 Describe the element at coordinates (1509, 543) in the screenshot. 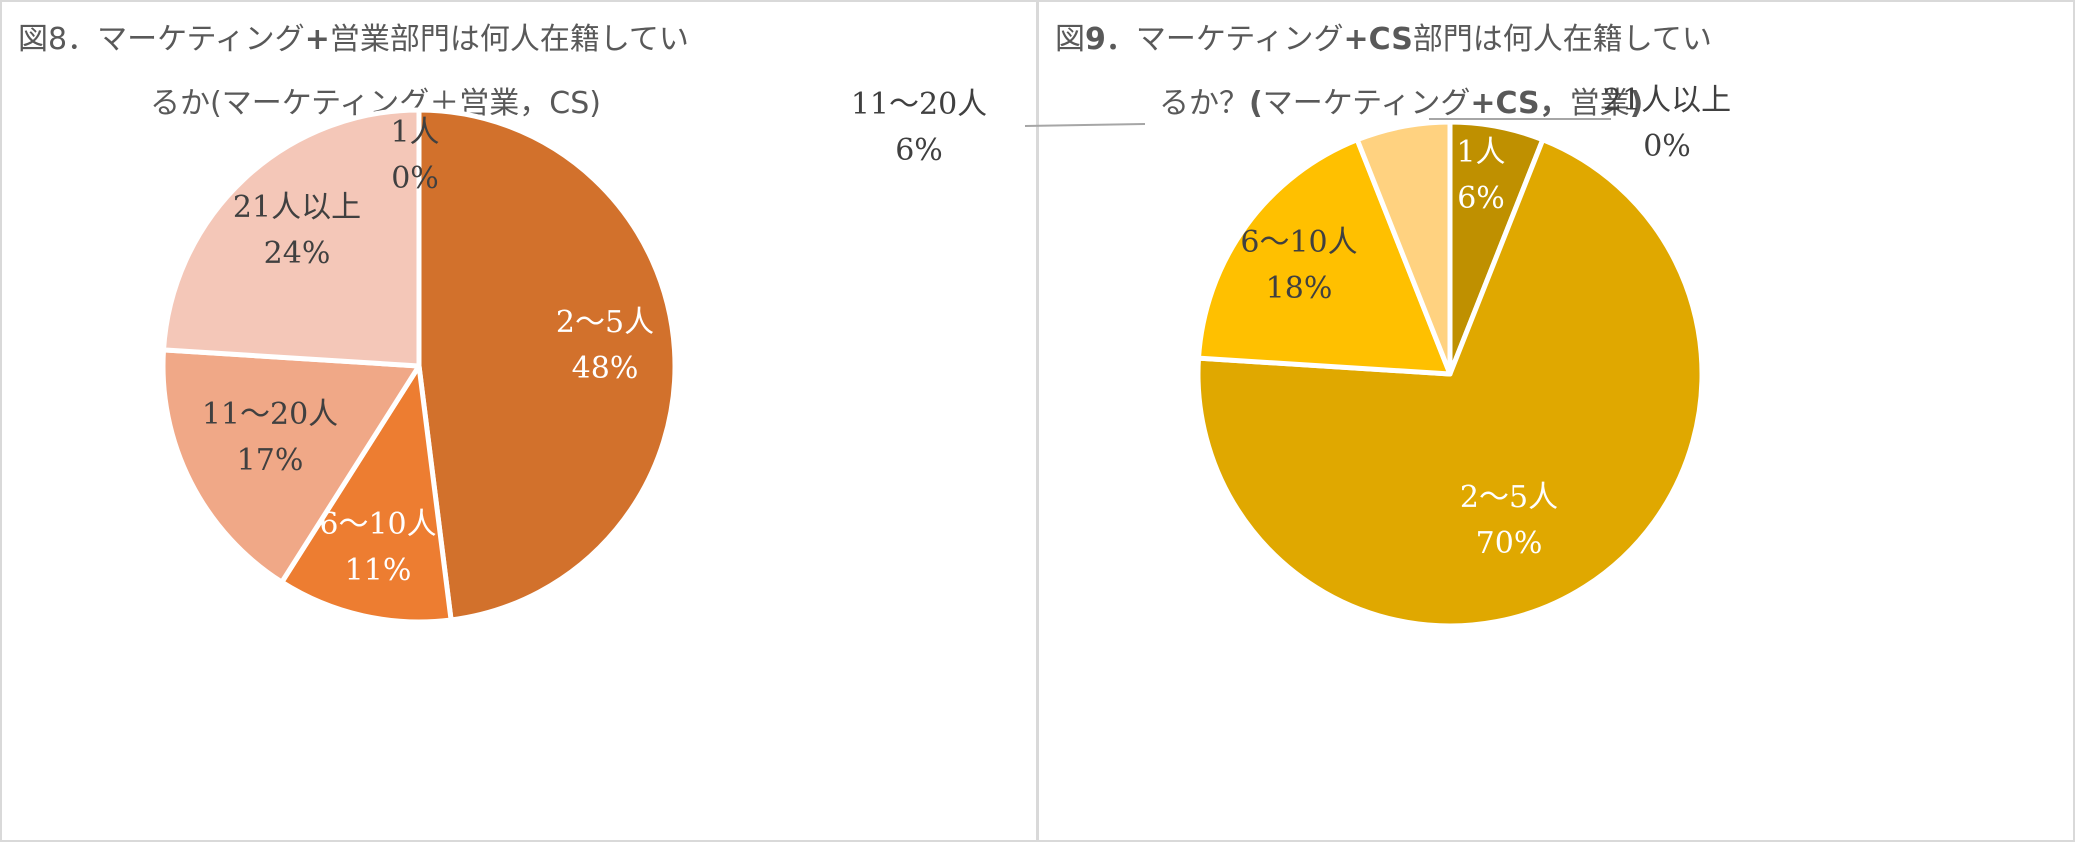

I see `slice-percent-label: 70%` at that location.